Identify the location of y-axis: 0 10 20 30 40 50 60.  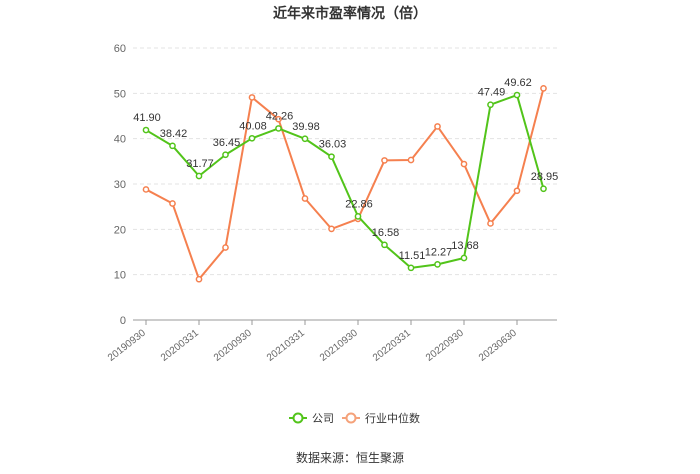
(120, 185).